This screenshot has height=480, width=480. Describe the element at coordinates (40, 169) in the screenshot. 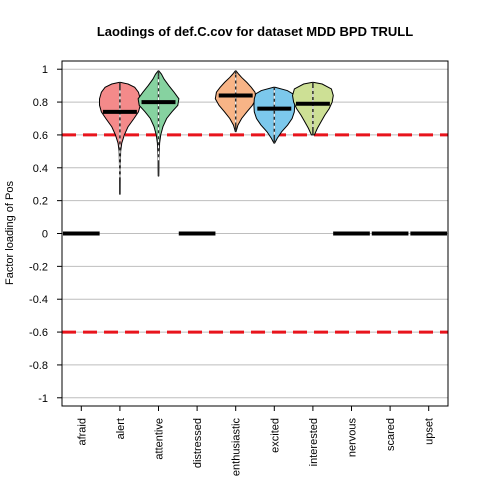

I see `y-tick-label-3: 0.4` at that location.